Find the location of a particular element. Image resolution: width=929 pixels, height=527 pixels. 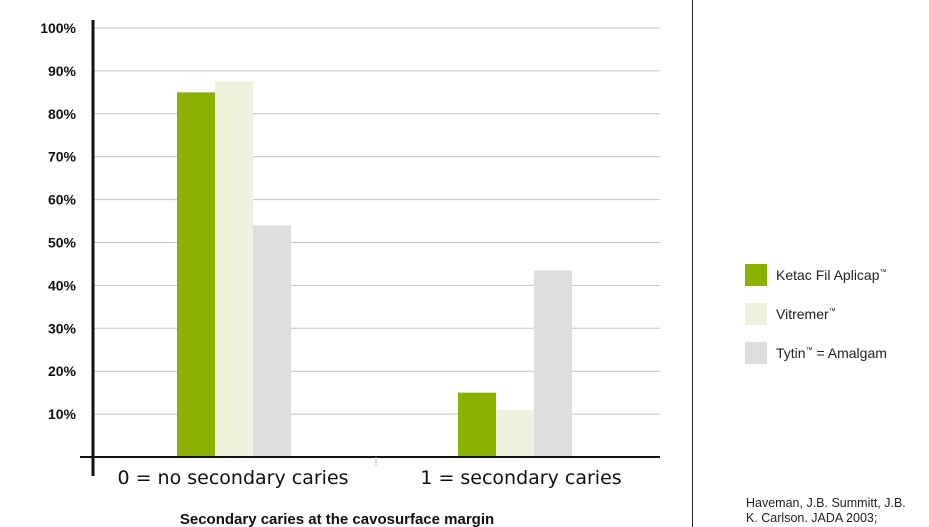

y-tick-label: 50% is located at coordinates (62, 243).